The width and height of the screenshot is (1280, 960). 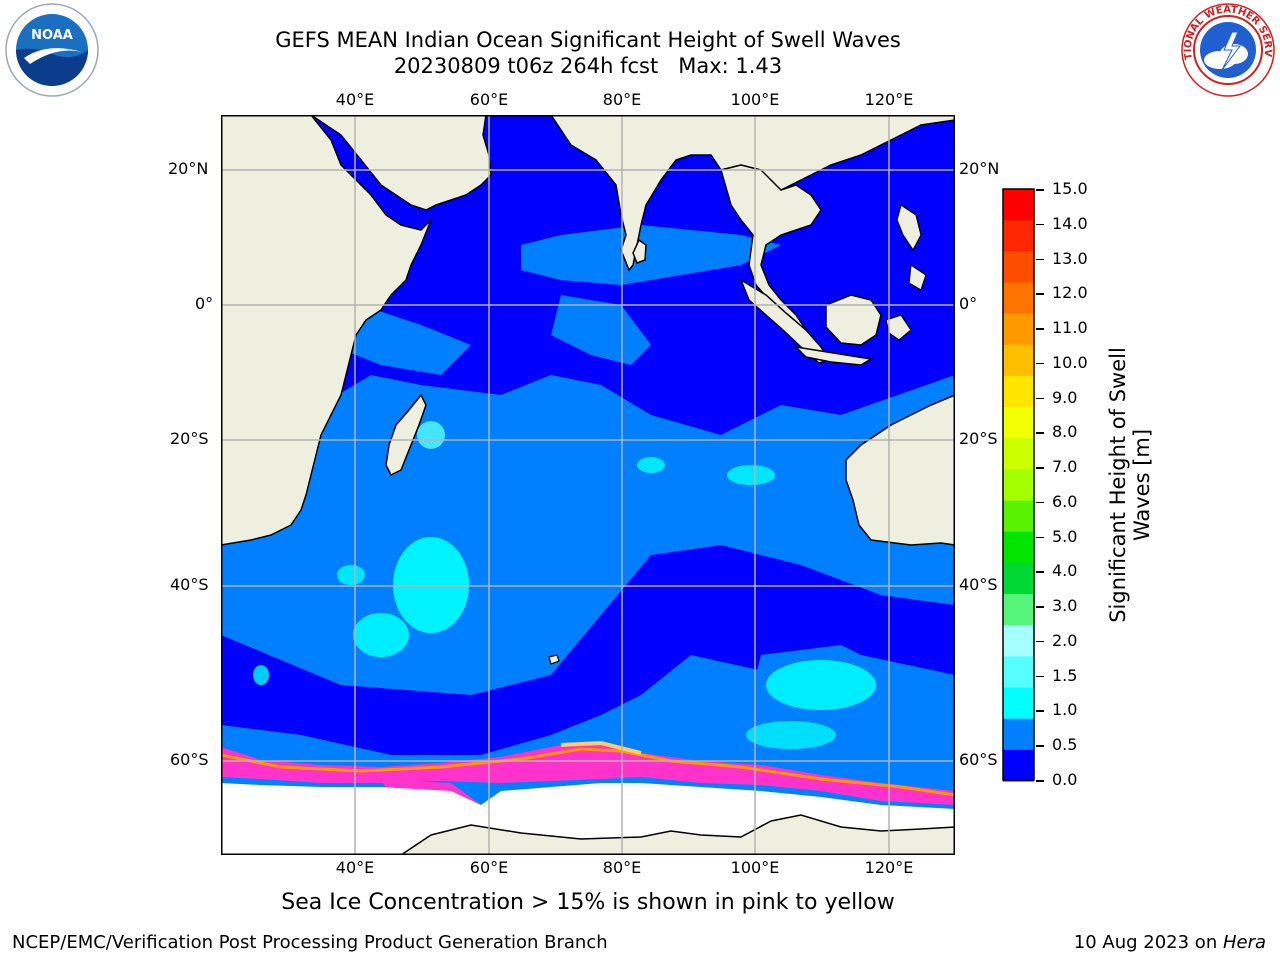 I want to click on colorbar-label-line2: Waves [m], so click(x=1142, y=485).